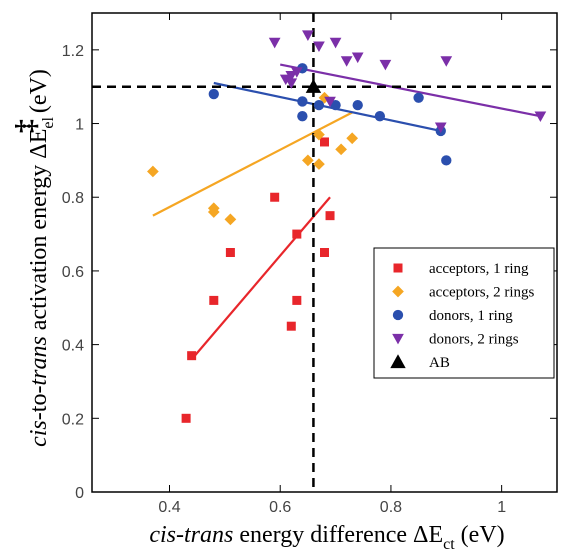 Image resolution: width=571 pixels, height=550 pixels. What do you see at coordinates (73, 198) in the screenshot?
I see `y-tick-label: 0.8` at bounding box center [73, 198].